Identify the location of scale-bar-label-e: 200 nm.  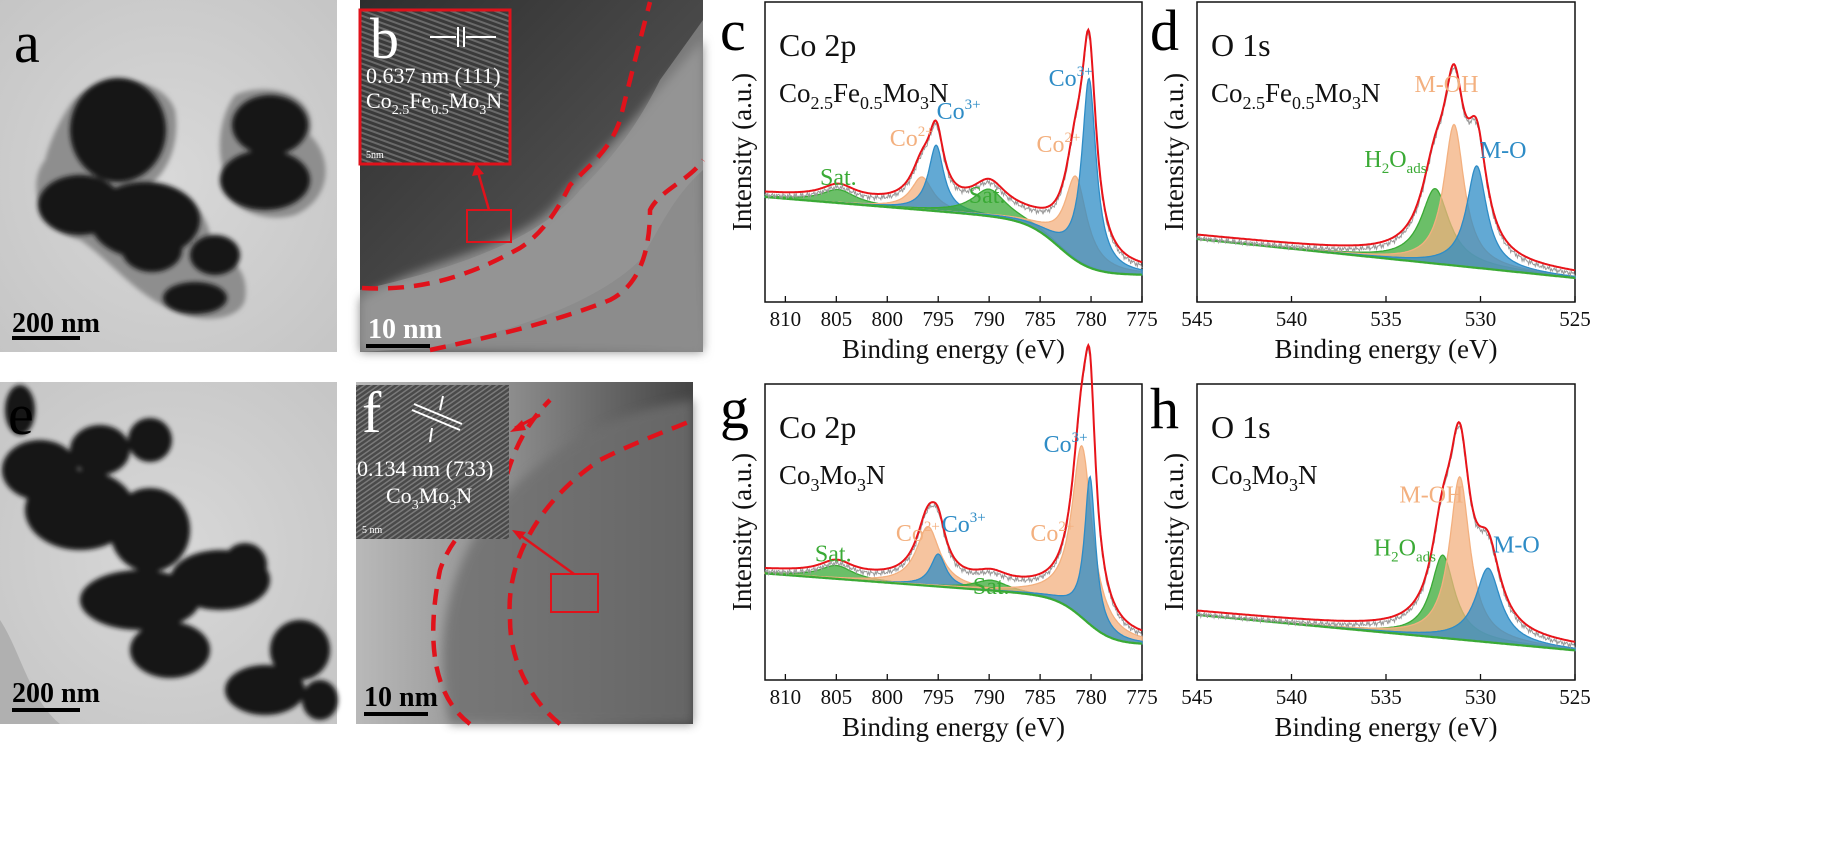
(56, 693).